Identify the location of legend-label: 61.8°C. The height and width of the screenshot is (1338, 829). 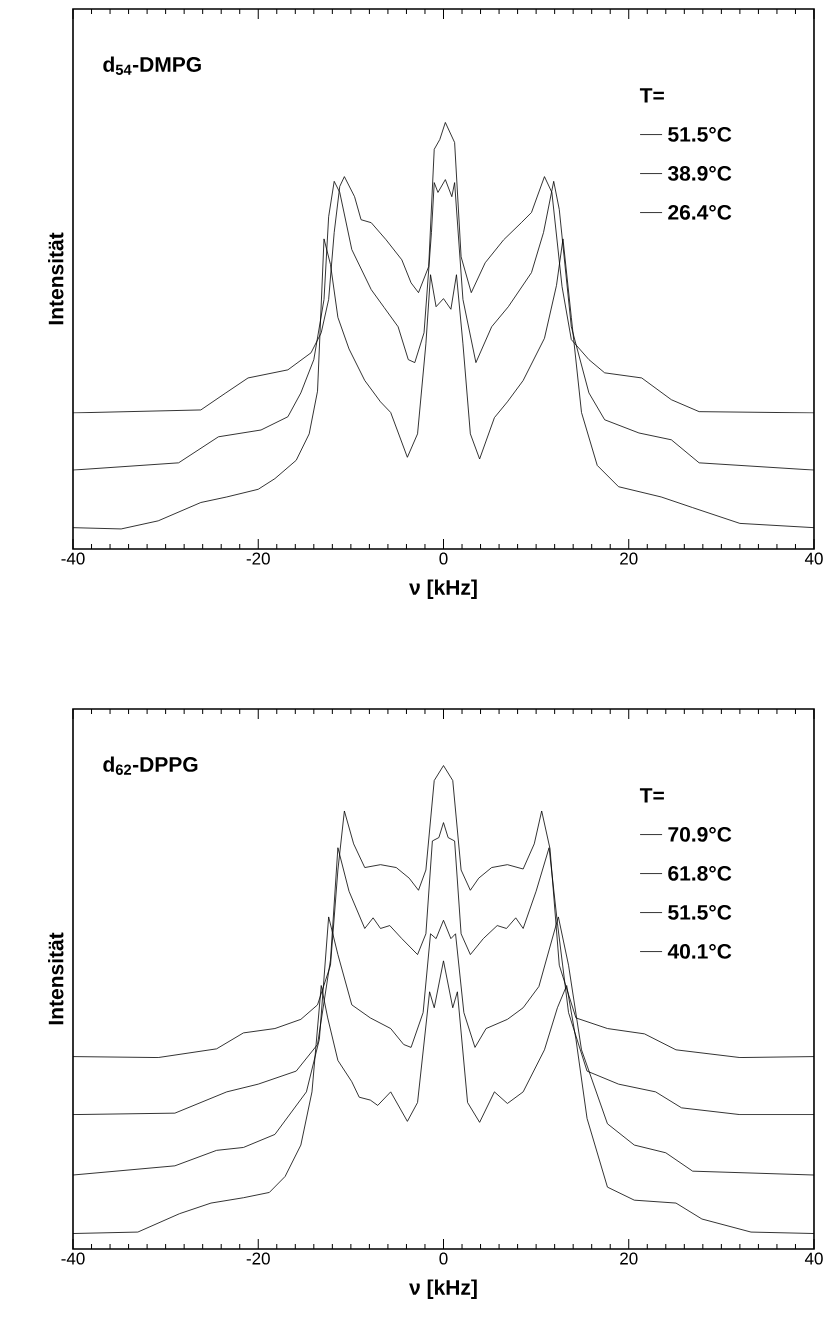
(700, 873).